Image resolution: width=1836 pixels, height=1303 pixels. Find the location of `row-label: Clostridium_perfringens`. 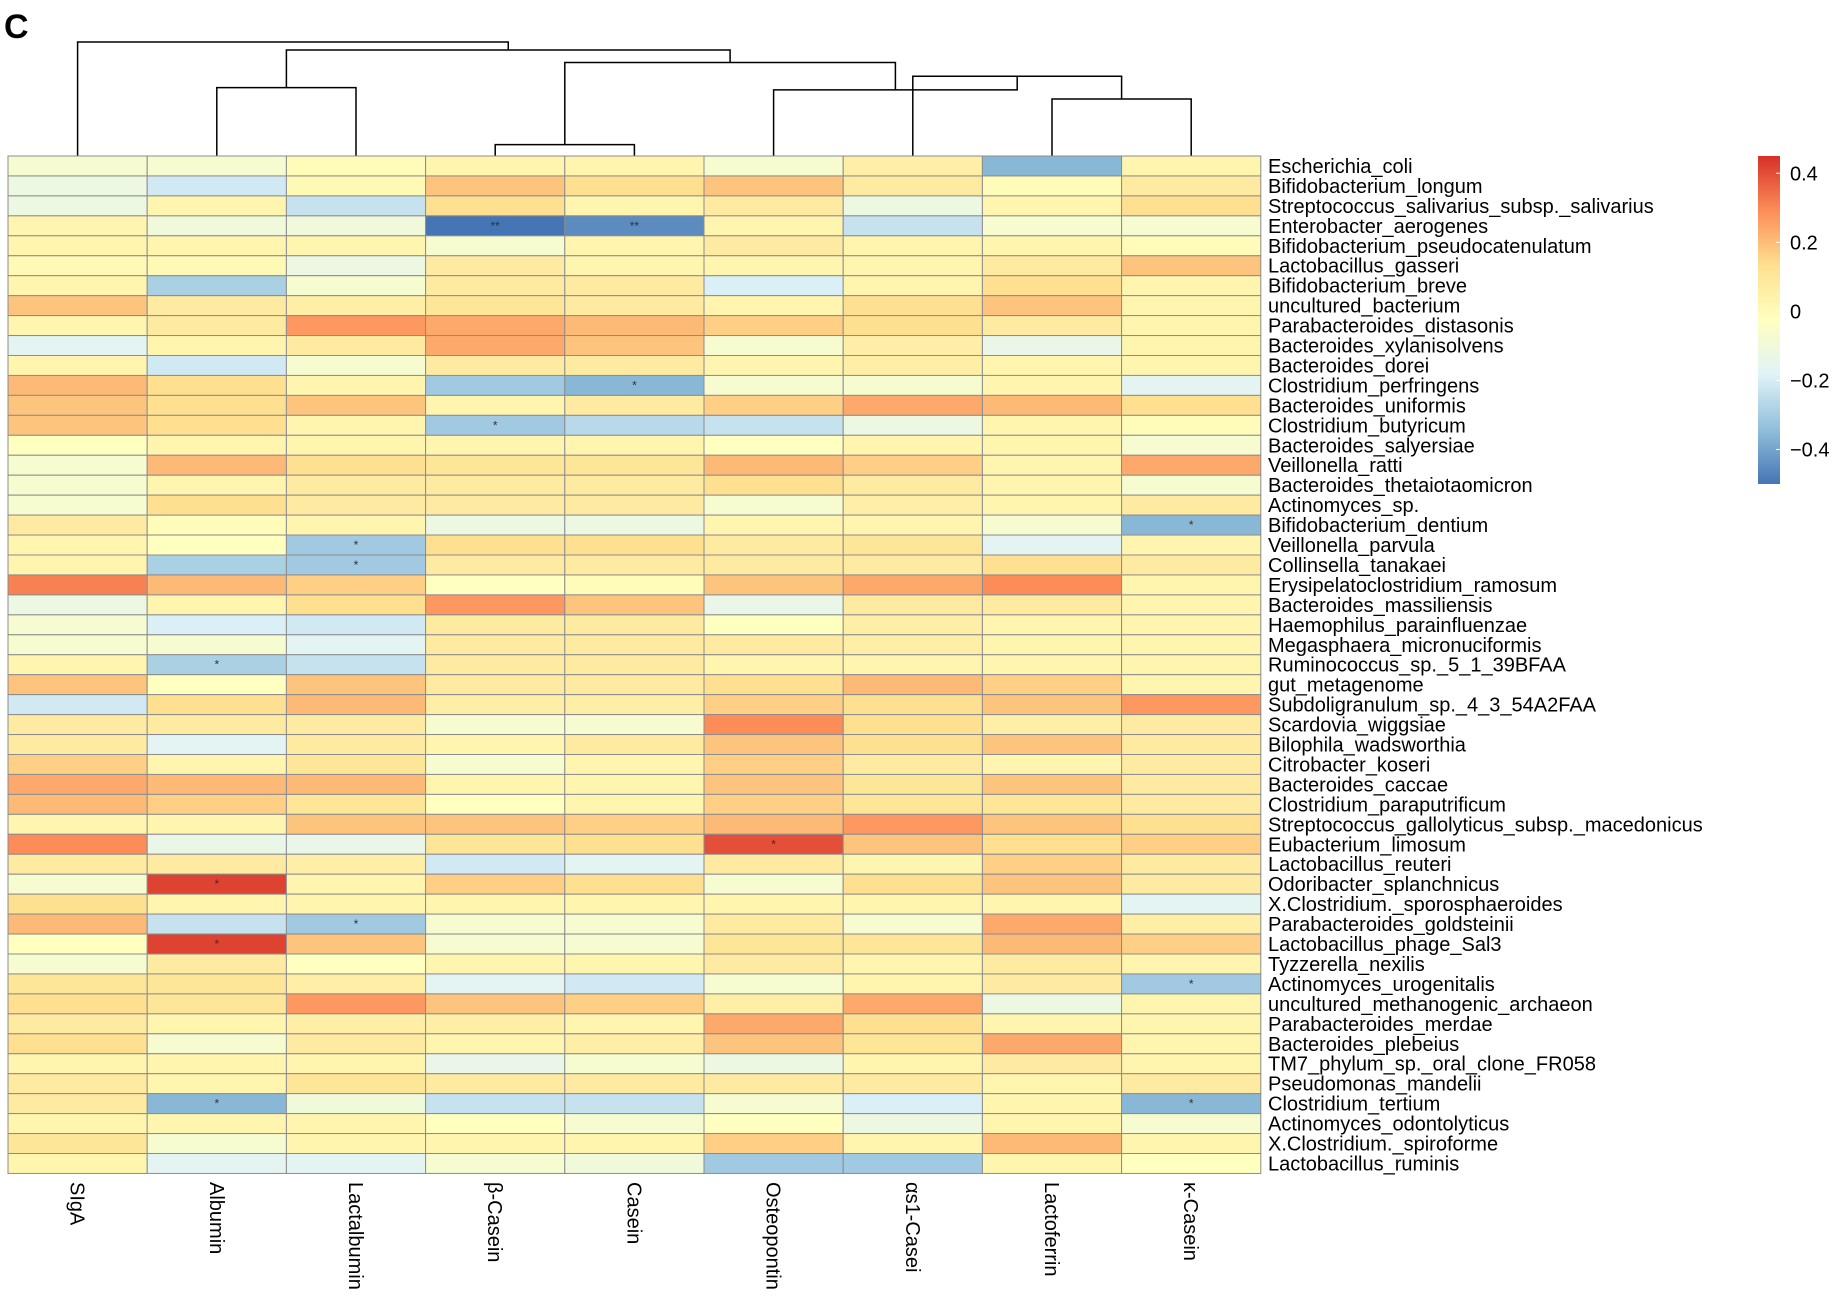

row-label: Clostridium_perfringens is located at coordinates (1373, 386).